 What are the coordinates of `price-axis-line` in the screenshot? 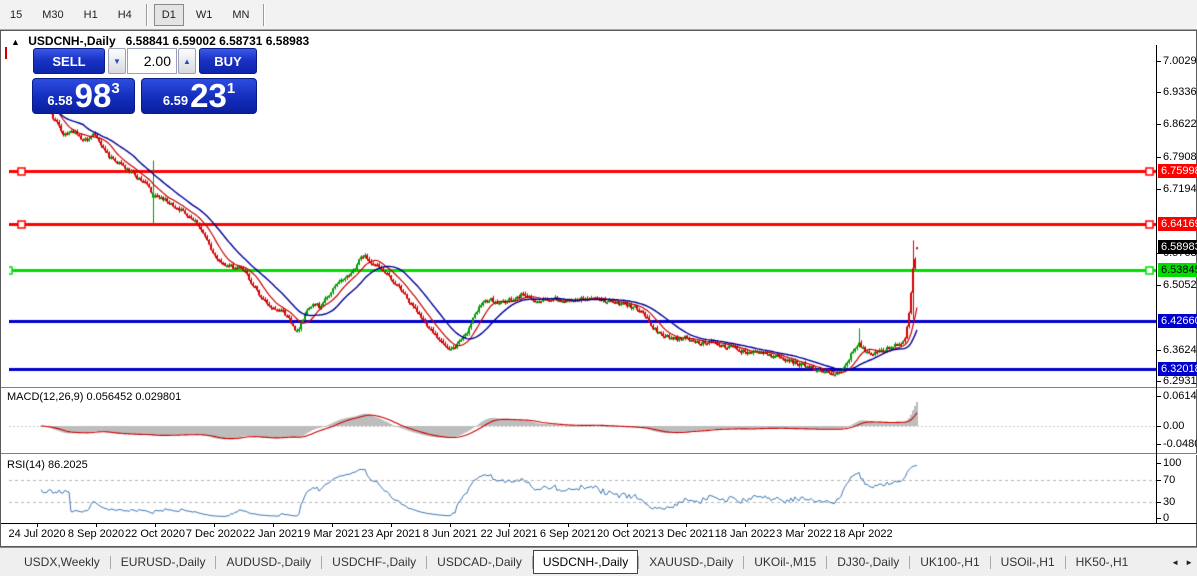 It's located at (1156, 284).